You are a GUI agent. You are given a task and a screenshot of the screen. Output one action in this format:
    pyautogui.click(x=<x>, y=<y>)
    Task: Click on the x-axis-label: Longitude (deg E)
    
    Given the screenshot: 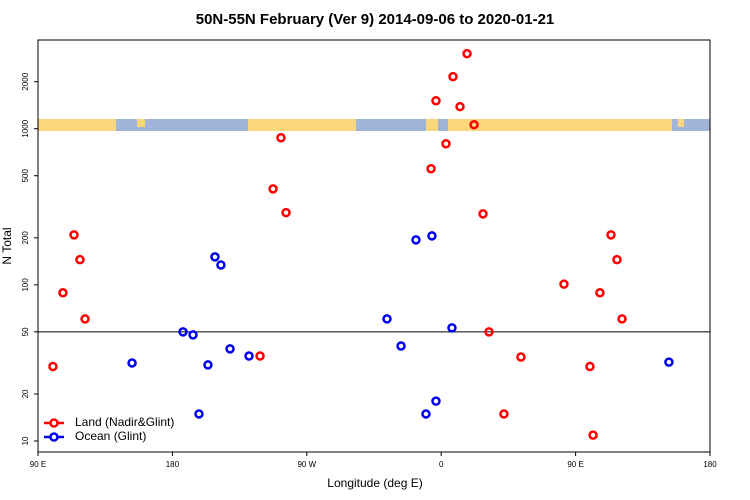 What is the action you would take?
    pyautogui.click(x=374, y=483)
    